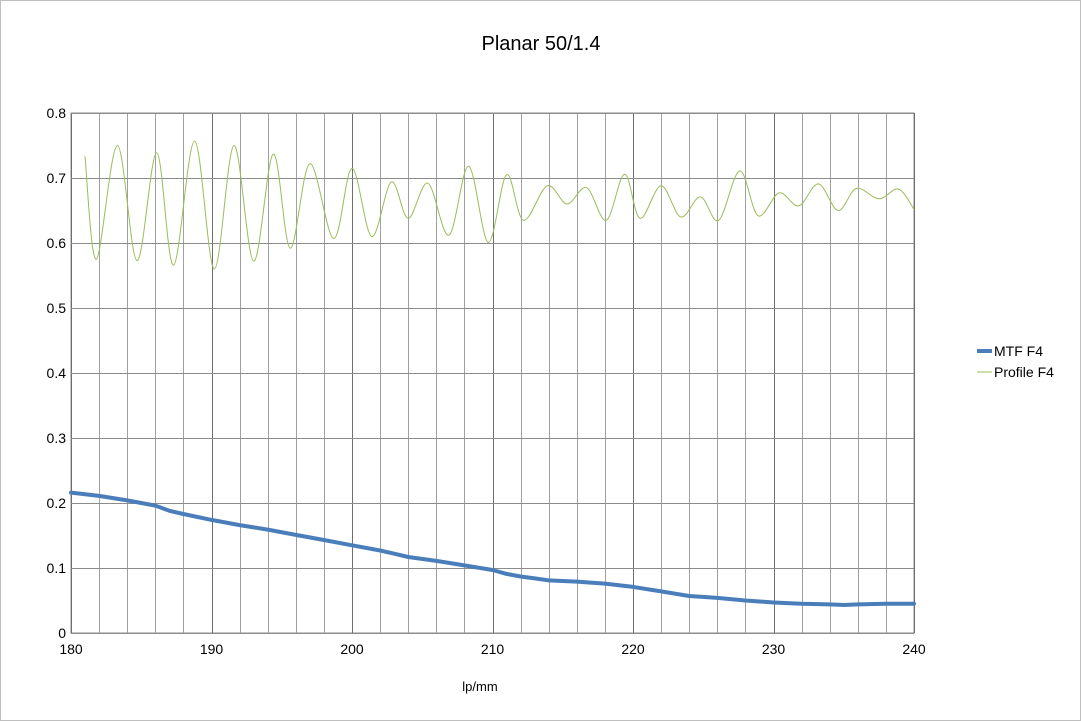  I want to click on y-tick-label: 0.5, so click(57, 308).